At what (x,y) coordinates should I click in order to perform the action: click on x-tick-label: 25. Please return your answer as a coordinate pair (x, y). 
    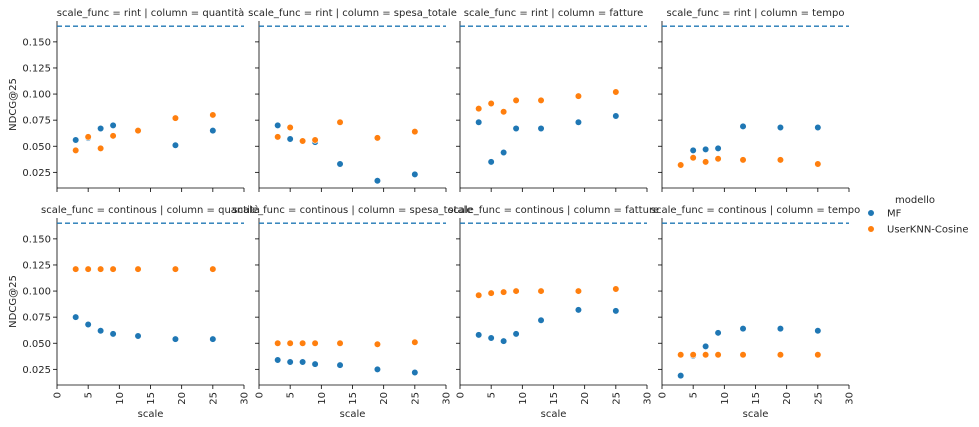
    Looking at the image, I should click on (818, 398).